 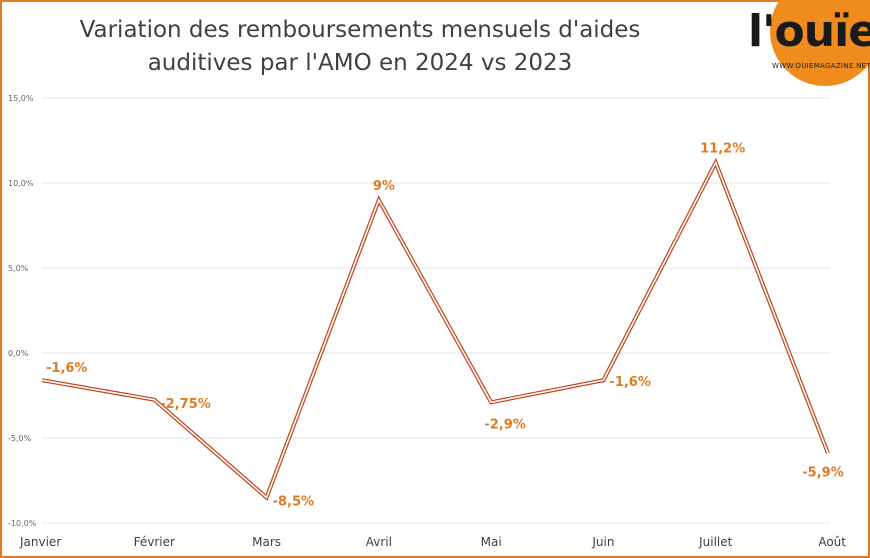 I want to click on x-category-label: Mars, so click(x=266, y=542).